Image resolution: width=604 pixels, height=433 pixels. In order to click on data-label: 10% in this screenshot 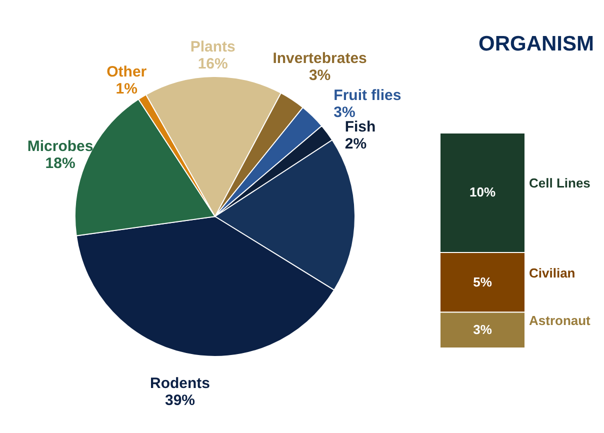, I will do `click(482, 192)`.